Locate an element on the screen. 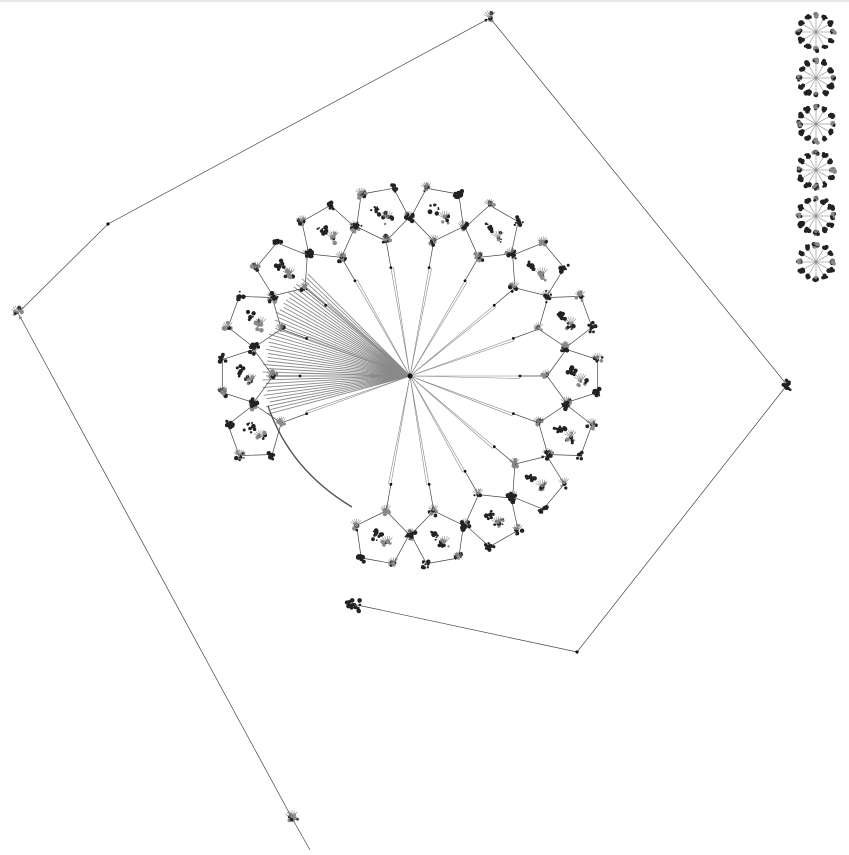 Image resolution: width=849 pixels, height=855 pixels. ring-cluster is located at coordinates (383, 226).